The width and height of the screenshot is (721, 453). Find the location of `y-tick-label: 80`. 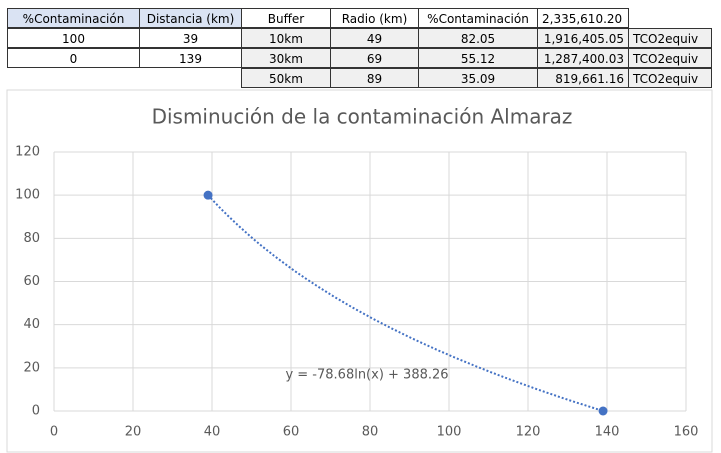

y-tick-label: 80 is located at coordinates (31, 238).